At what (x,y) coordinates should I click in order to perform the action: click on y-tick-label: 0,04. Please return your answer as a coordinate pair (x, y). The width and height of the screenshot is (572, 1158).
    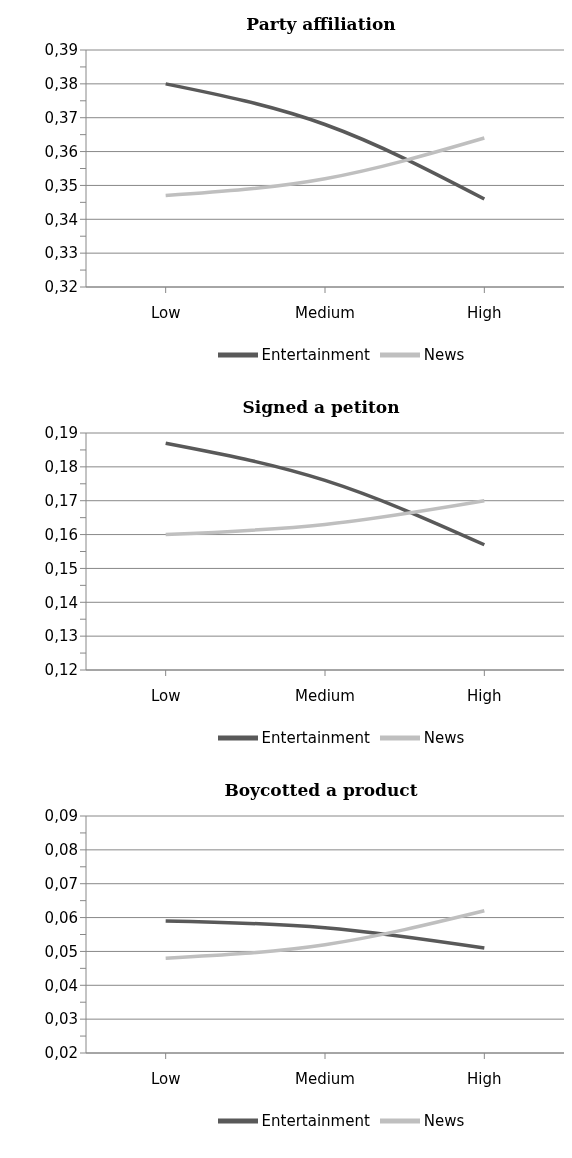
    Looking at the image, I should click on (61, 985).